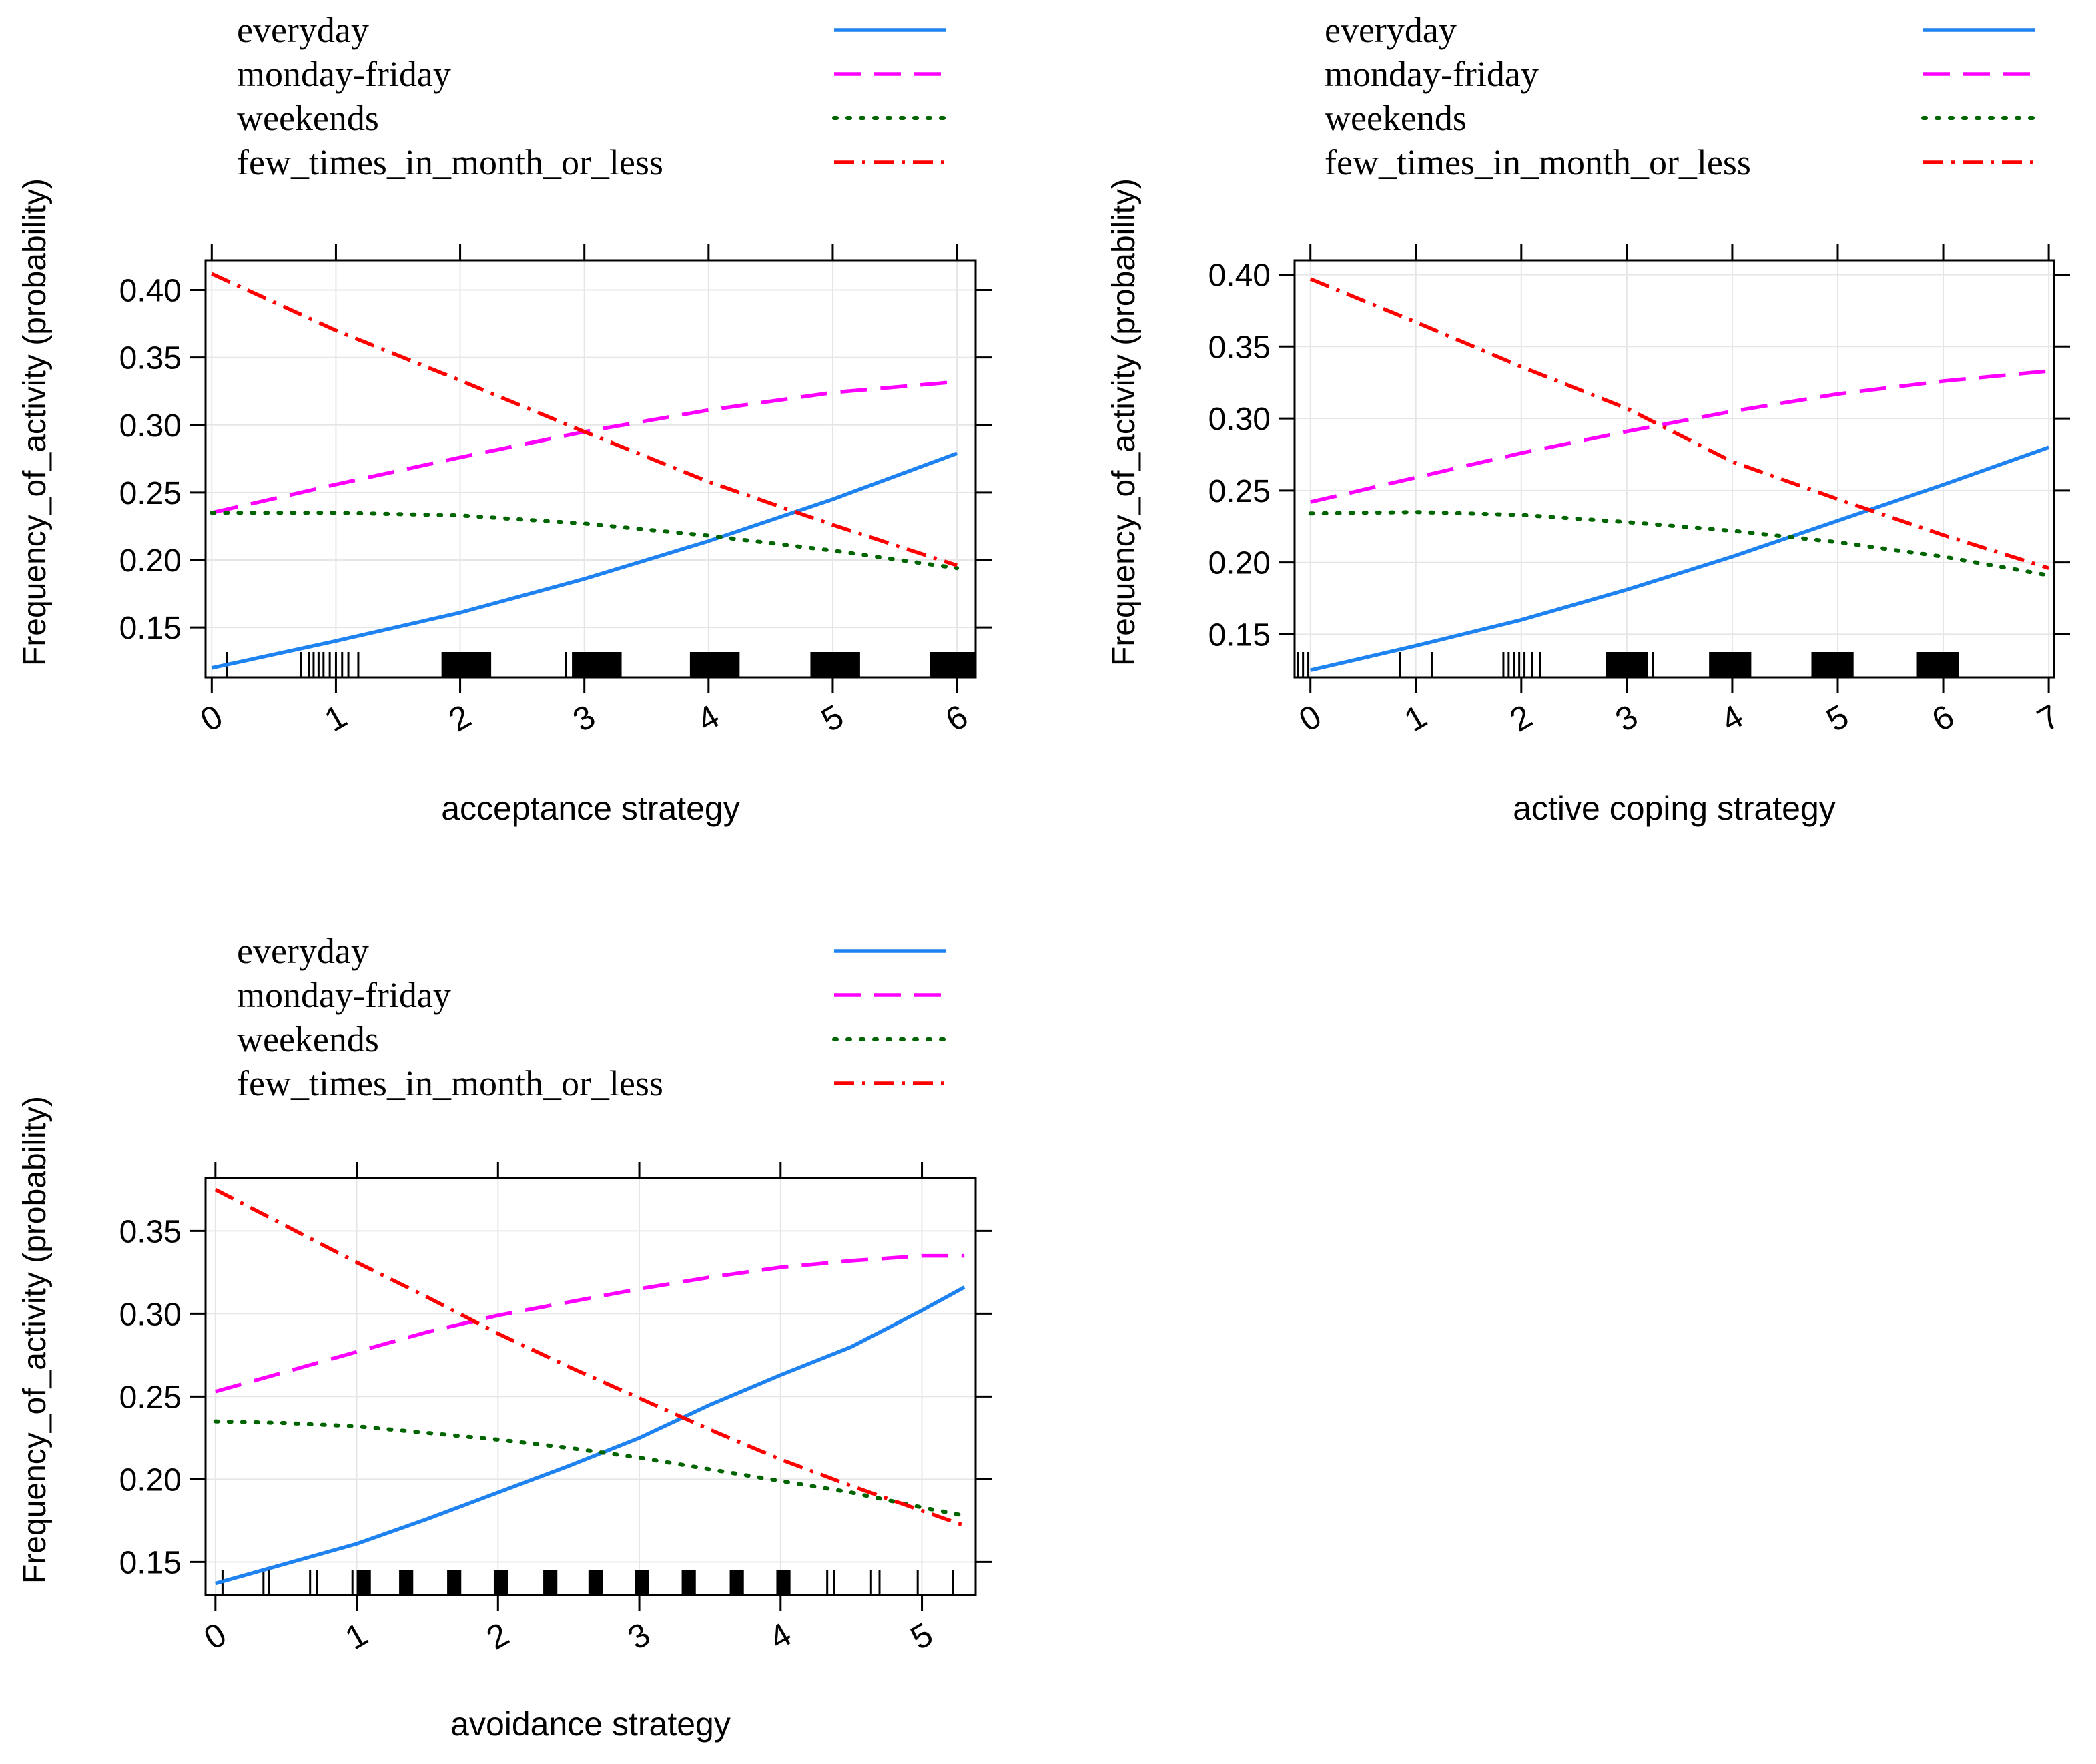 Image resolution: width=2096 pixels, height=1764 pixels. What do you see at coordinates (2048, 718) in the screenshot?
I see `x-tick-label: 7` at bounding box center [2048, 718].